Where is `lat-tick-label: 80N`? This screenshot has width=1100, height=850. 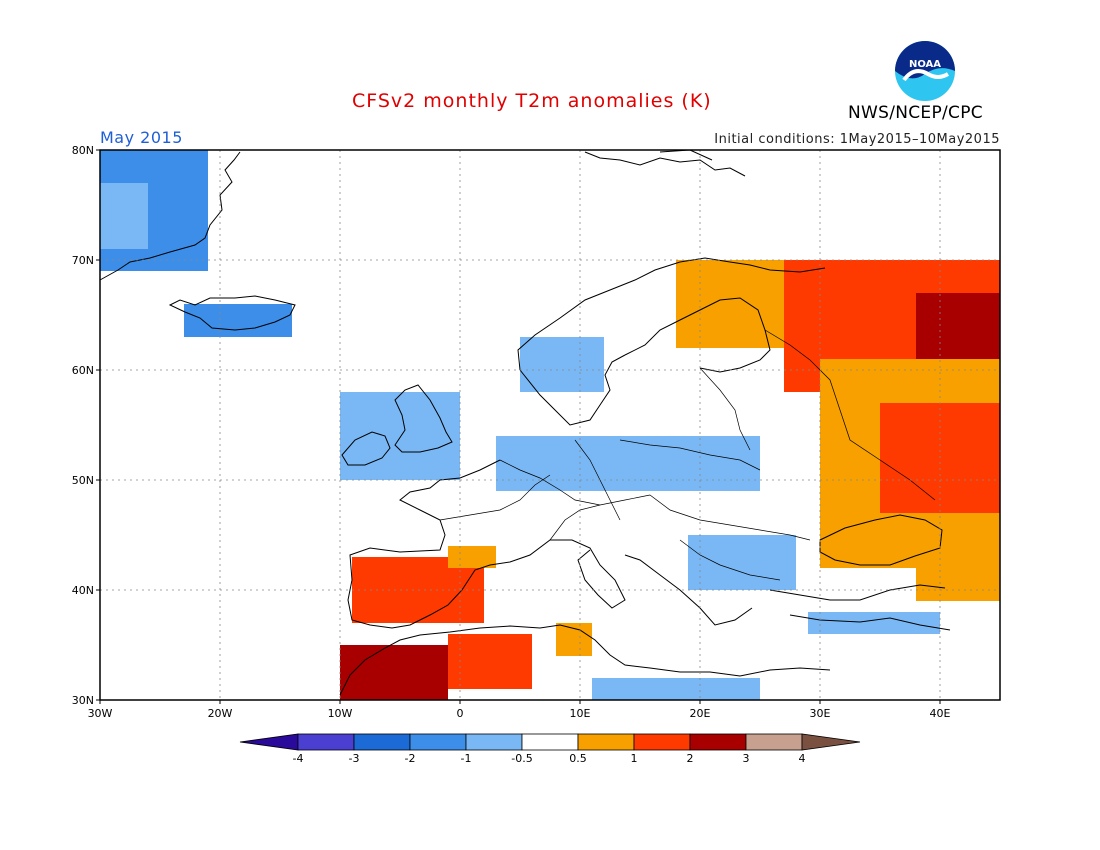 lat-tick-label: 80N is located at coordinates (83, 150).